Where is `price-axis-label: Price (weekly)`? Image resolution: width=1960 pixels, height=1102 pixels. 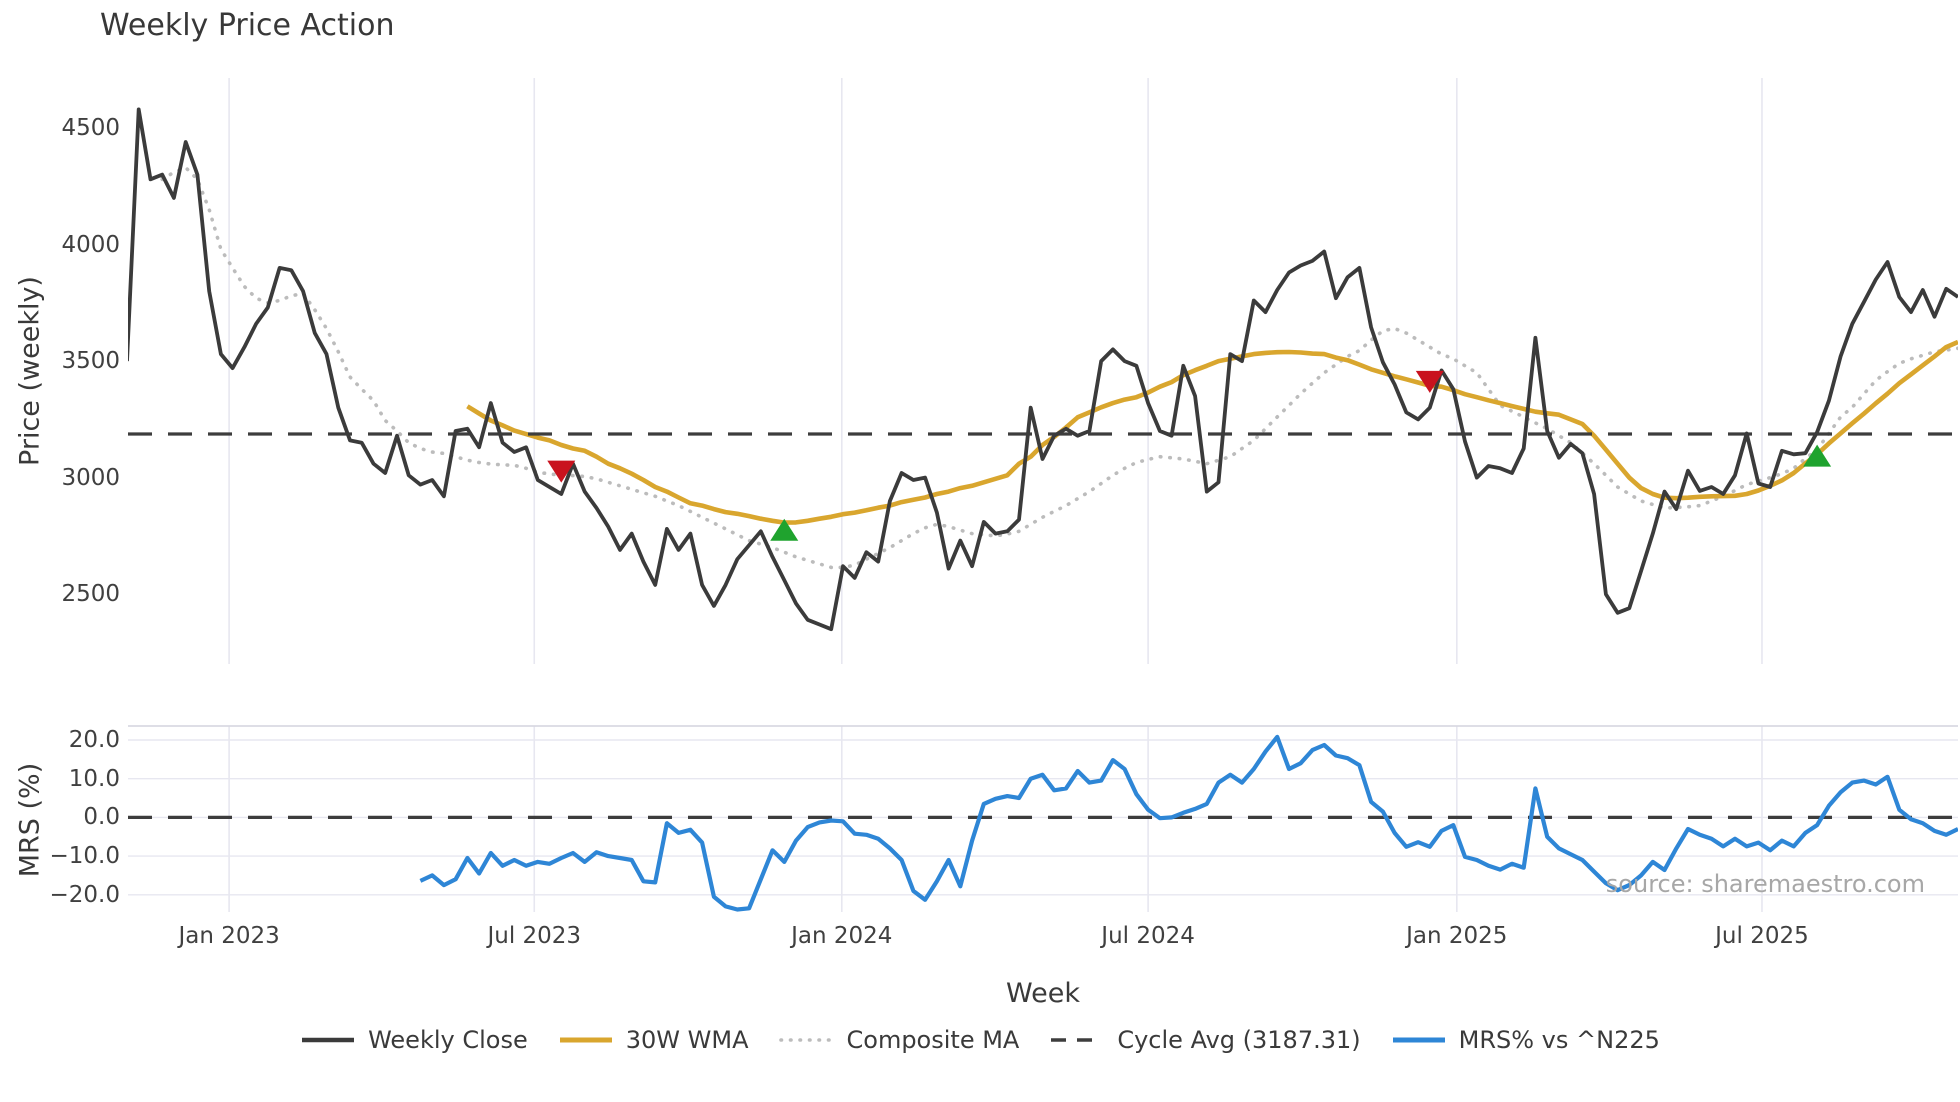 price-axis-label: Price (weekly) is located at coordinates (30, 371).